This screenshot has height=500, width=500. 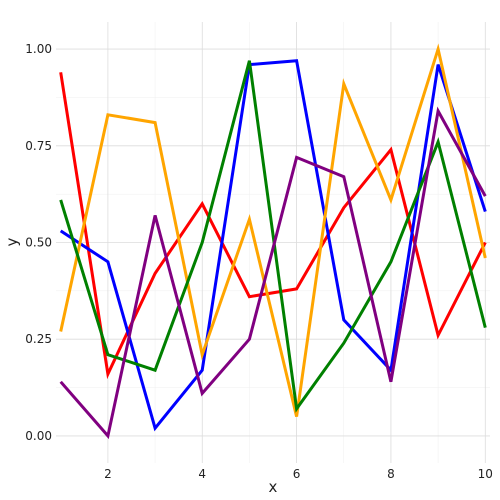 I want to click on x-axis-ticks: 2 4 6 8 10, so click(x=298, y=474).